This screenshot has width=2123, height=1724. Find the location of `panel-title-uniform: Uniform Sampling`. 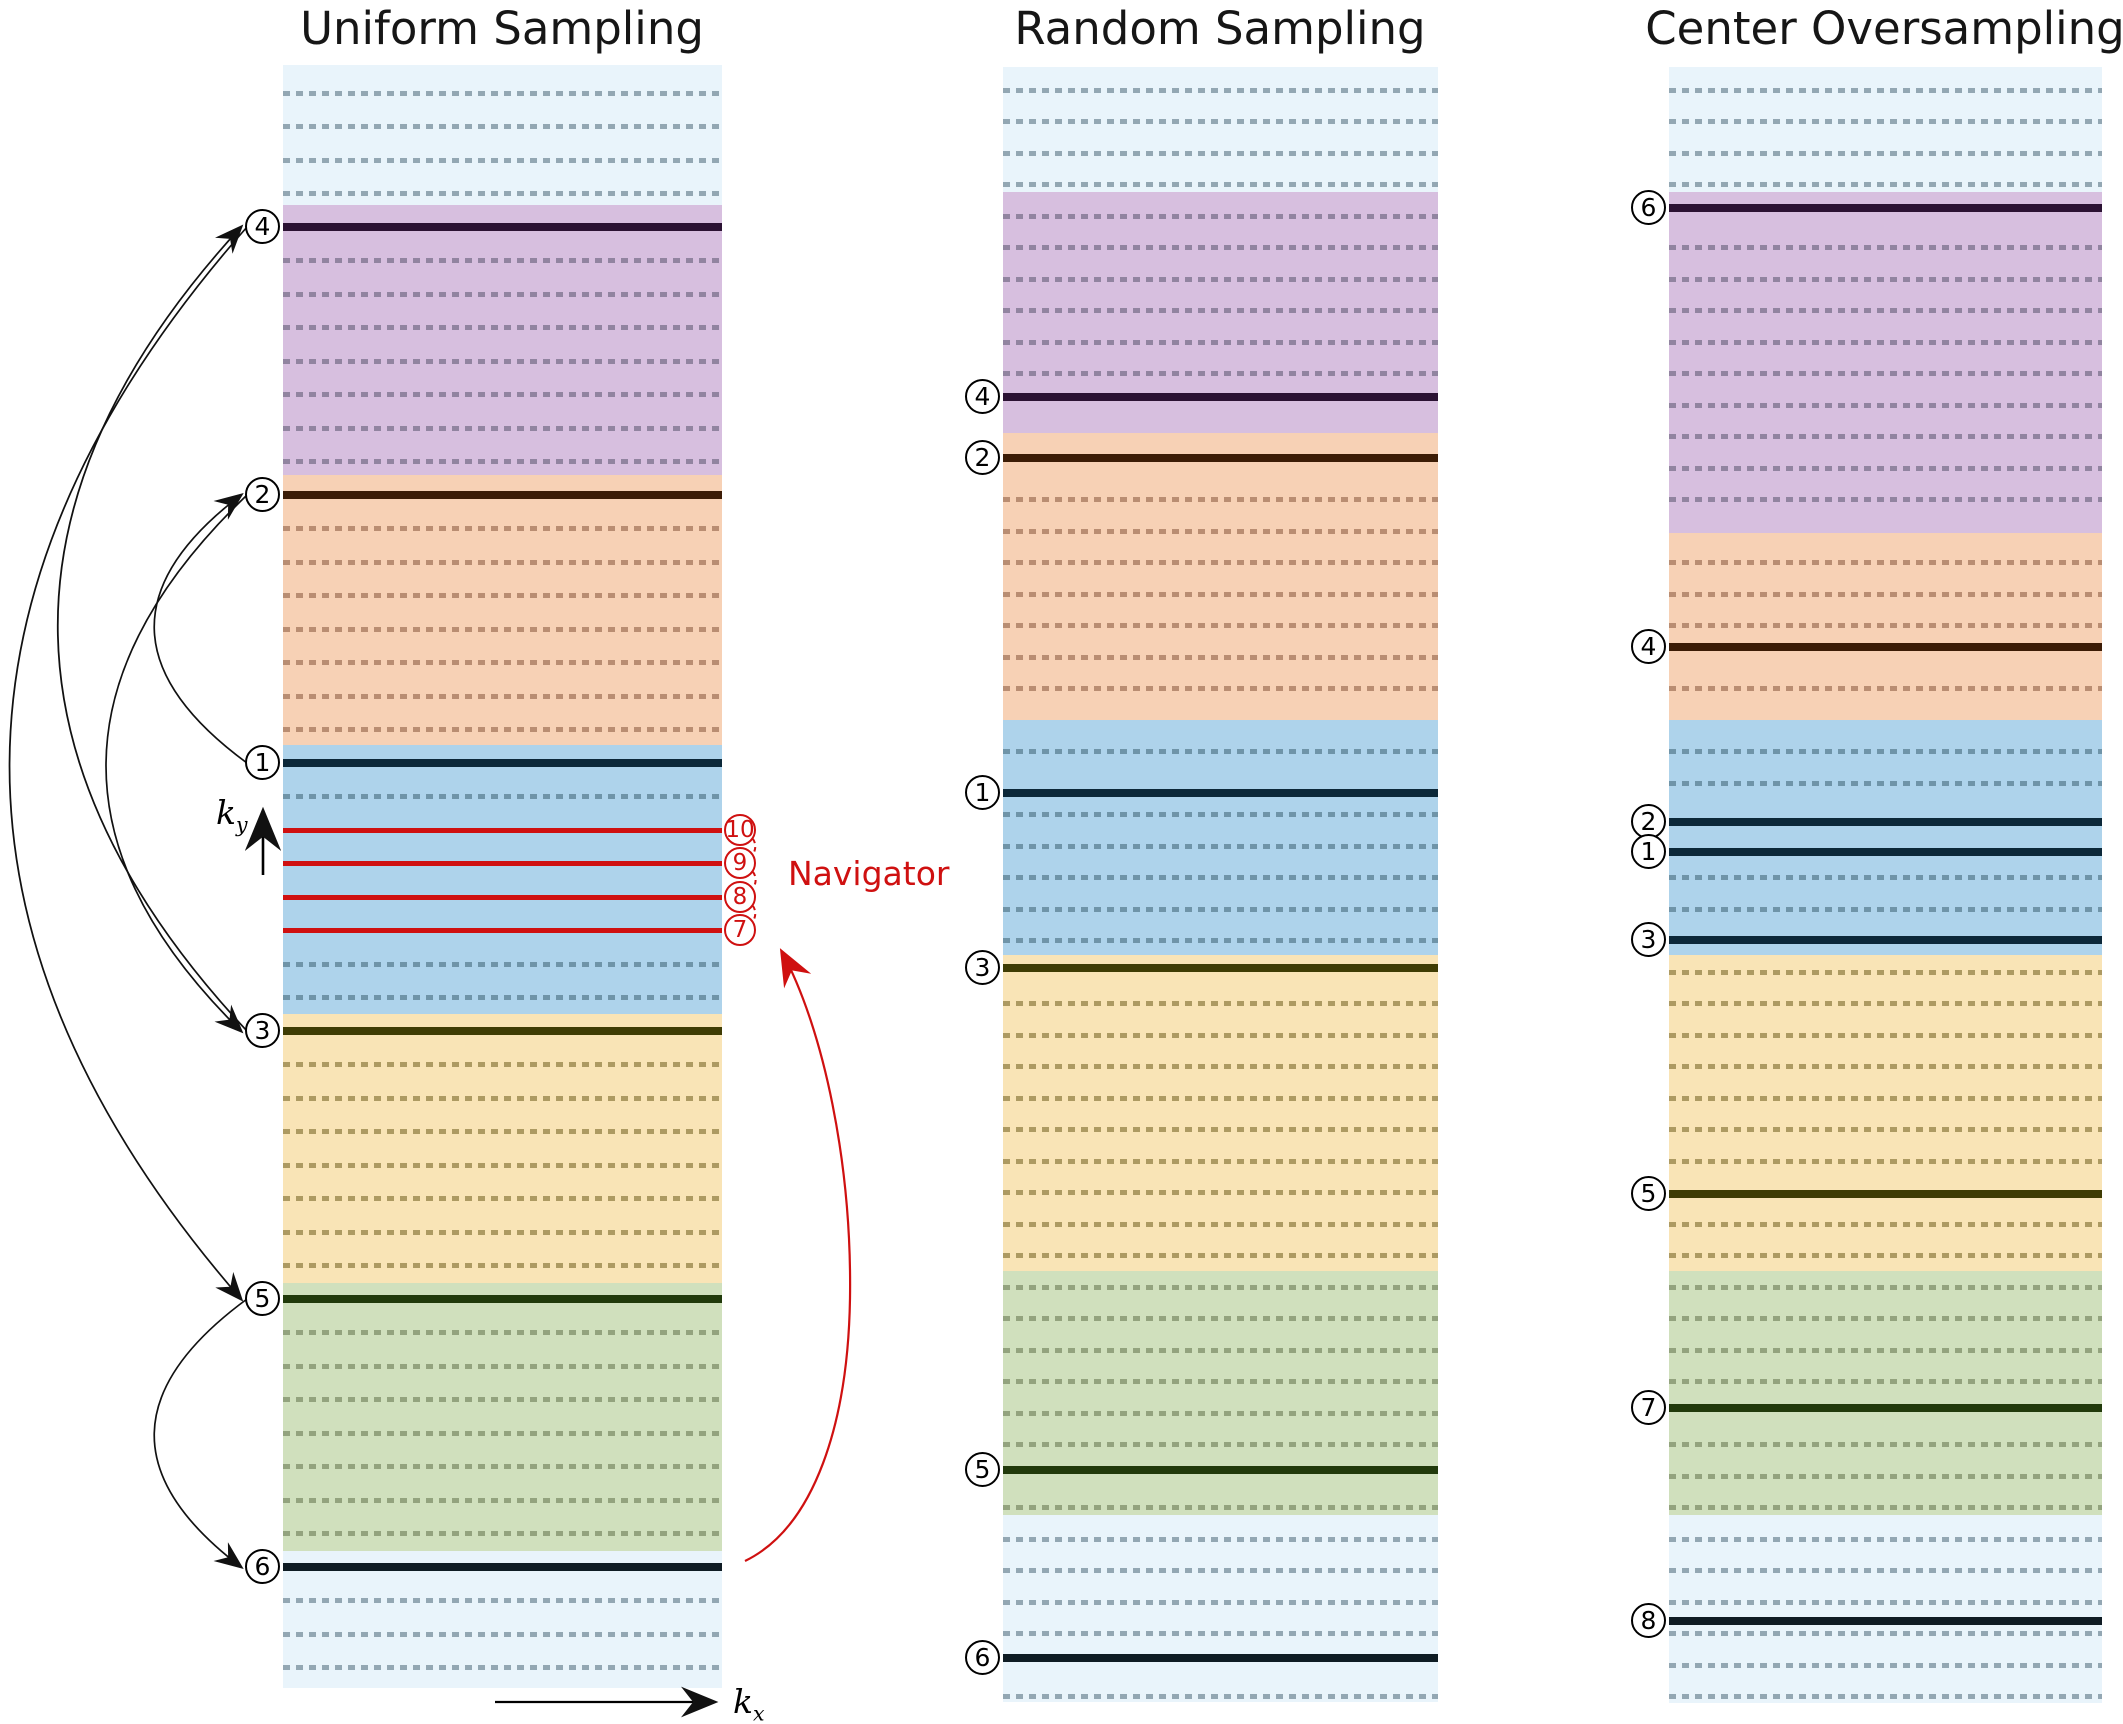

panel-title-uniform: Uniform Sampling is located at coordinates (502, 28).